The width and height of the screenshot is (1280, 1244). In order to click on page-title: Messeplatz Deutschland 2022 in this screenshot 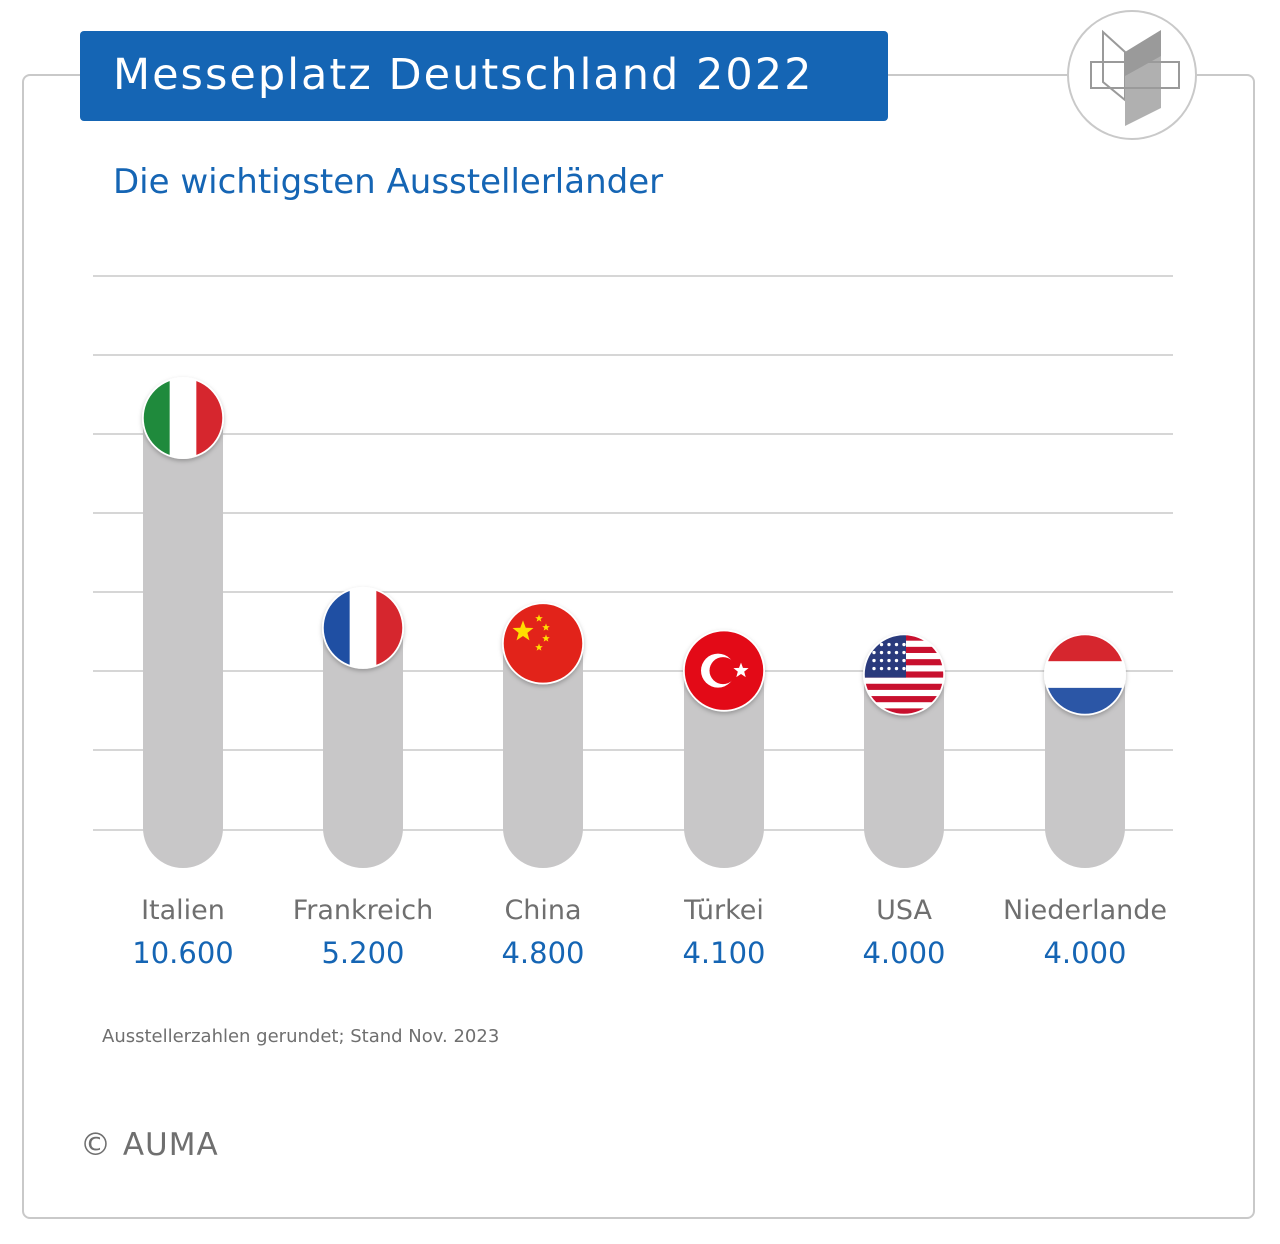, I will do `click(463, 75)`.